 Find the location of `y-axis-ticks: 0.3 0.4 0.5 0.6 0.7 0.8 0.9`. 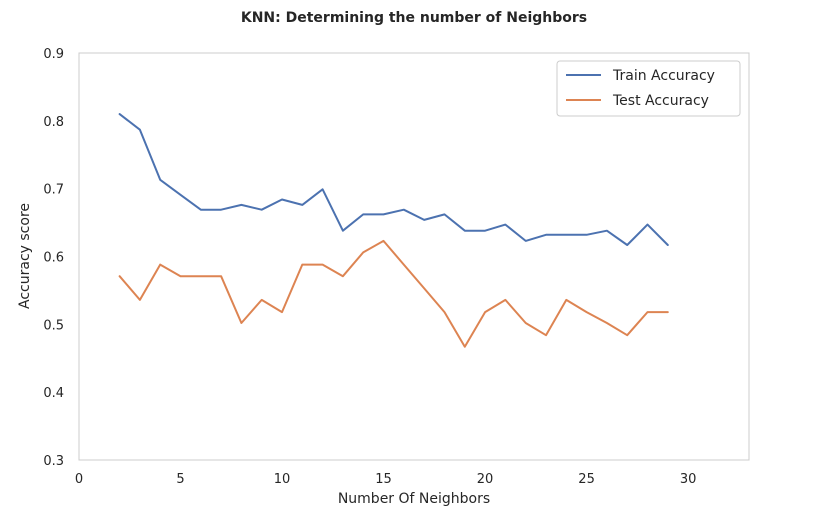

y-axis-ticks: 0.3 0.4 0.5 0.6 0.7 0.8 0.9 is located at coordinates (53, 258).